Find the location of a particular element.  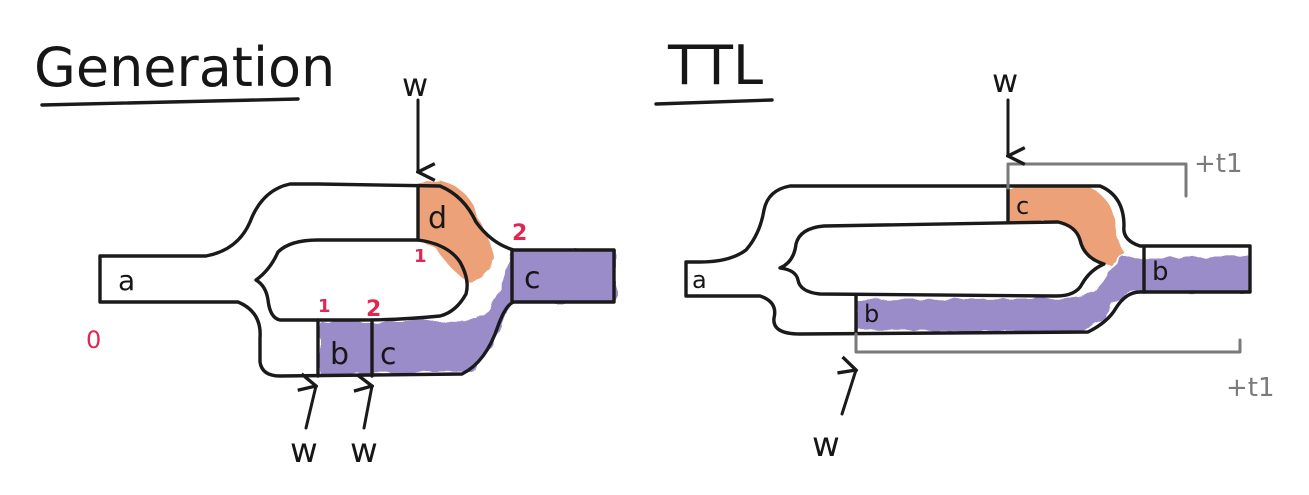

generation-label-c-lower: c is located at coordinates (388, 354).